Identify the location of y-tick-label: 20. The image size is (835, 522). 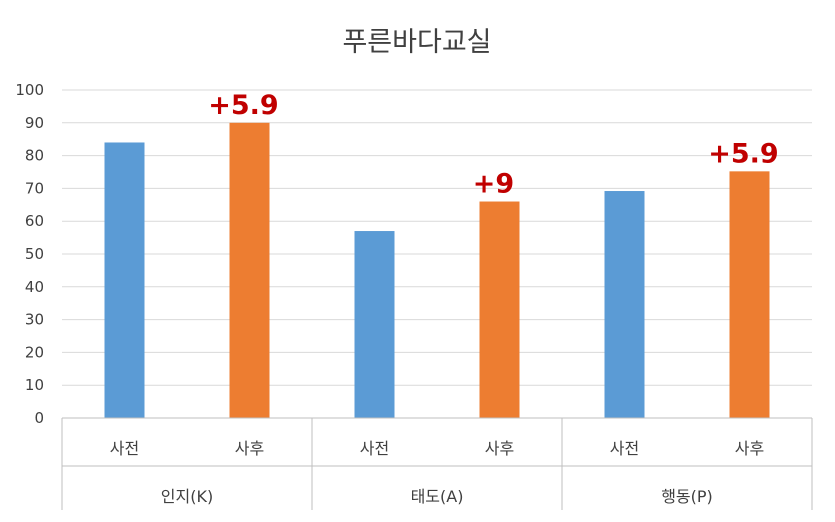
(34, 352).